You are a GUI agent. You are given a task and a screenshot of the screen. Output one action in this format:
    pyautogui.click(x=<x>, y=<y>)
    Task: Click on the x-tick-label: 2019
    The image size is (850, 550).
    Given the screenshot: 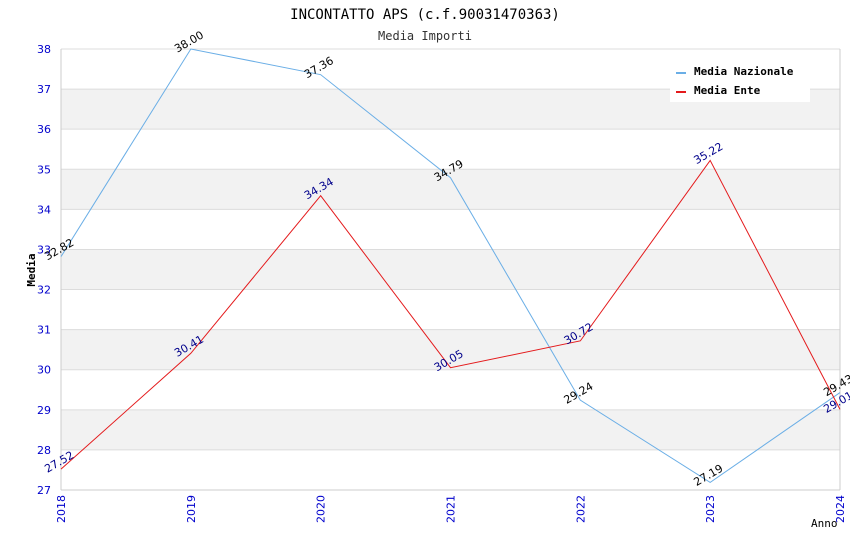 What is the action you would take?
    pyautogui.click(x=191, y=509)
    